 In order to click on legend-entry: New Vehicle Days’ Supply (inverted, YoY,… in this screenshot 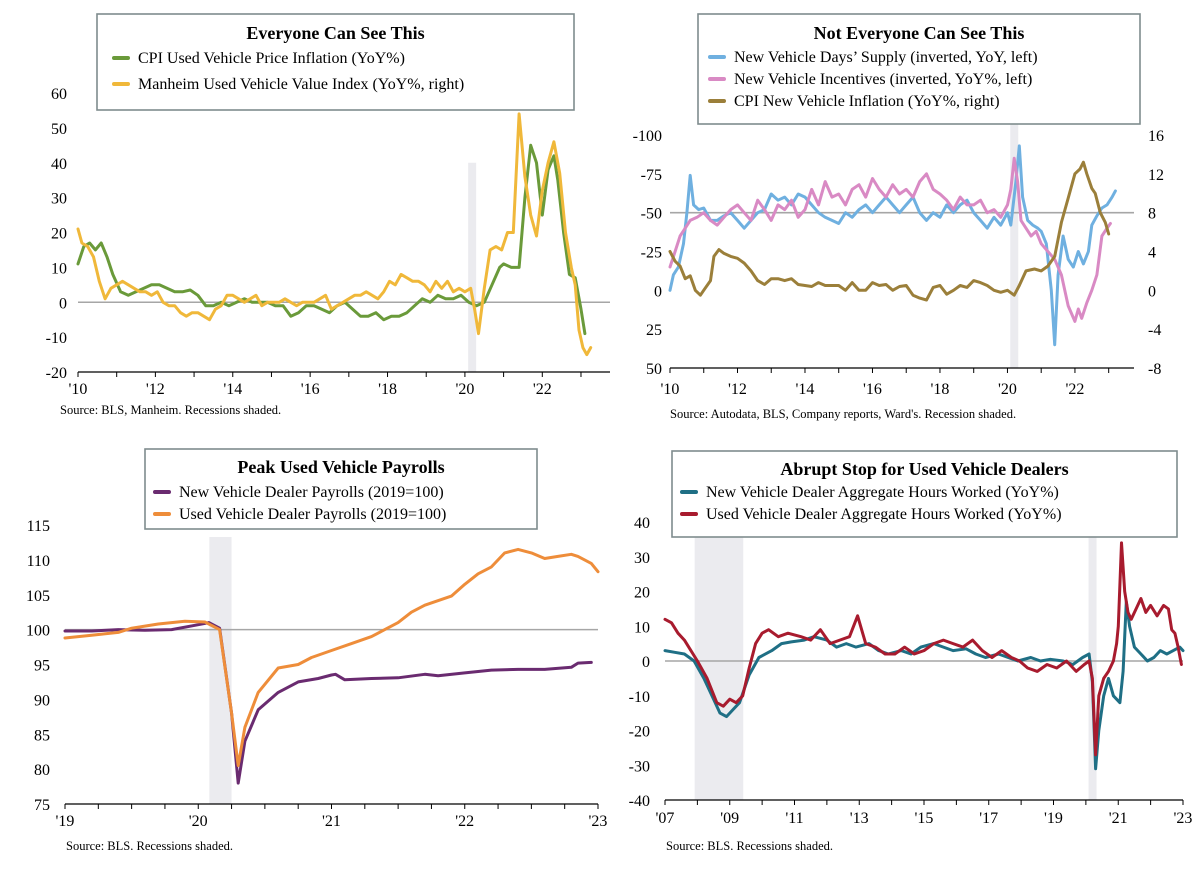, I will do `click(886, 57)`.